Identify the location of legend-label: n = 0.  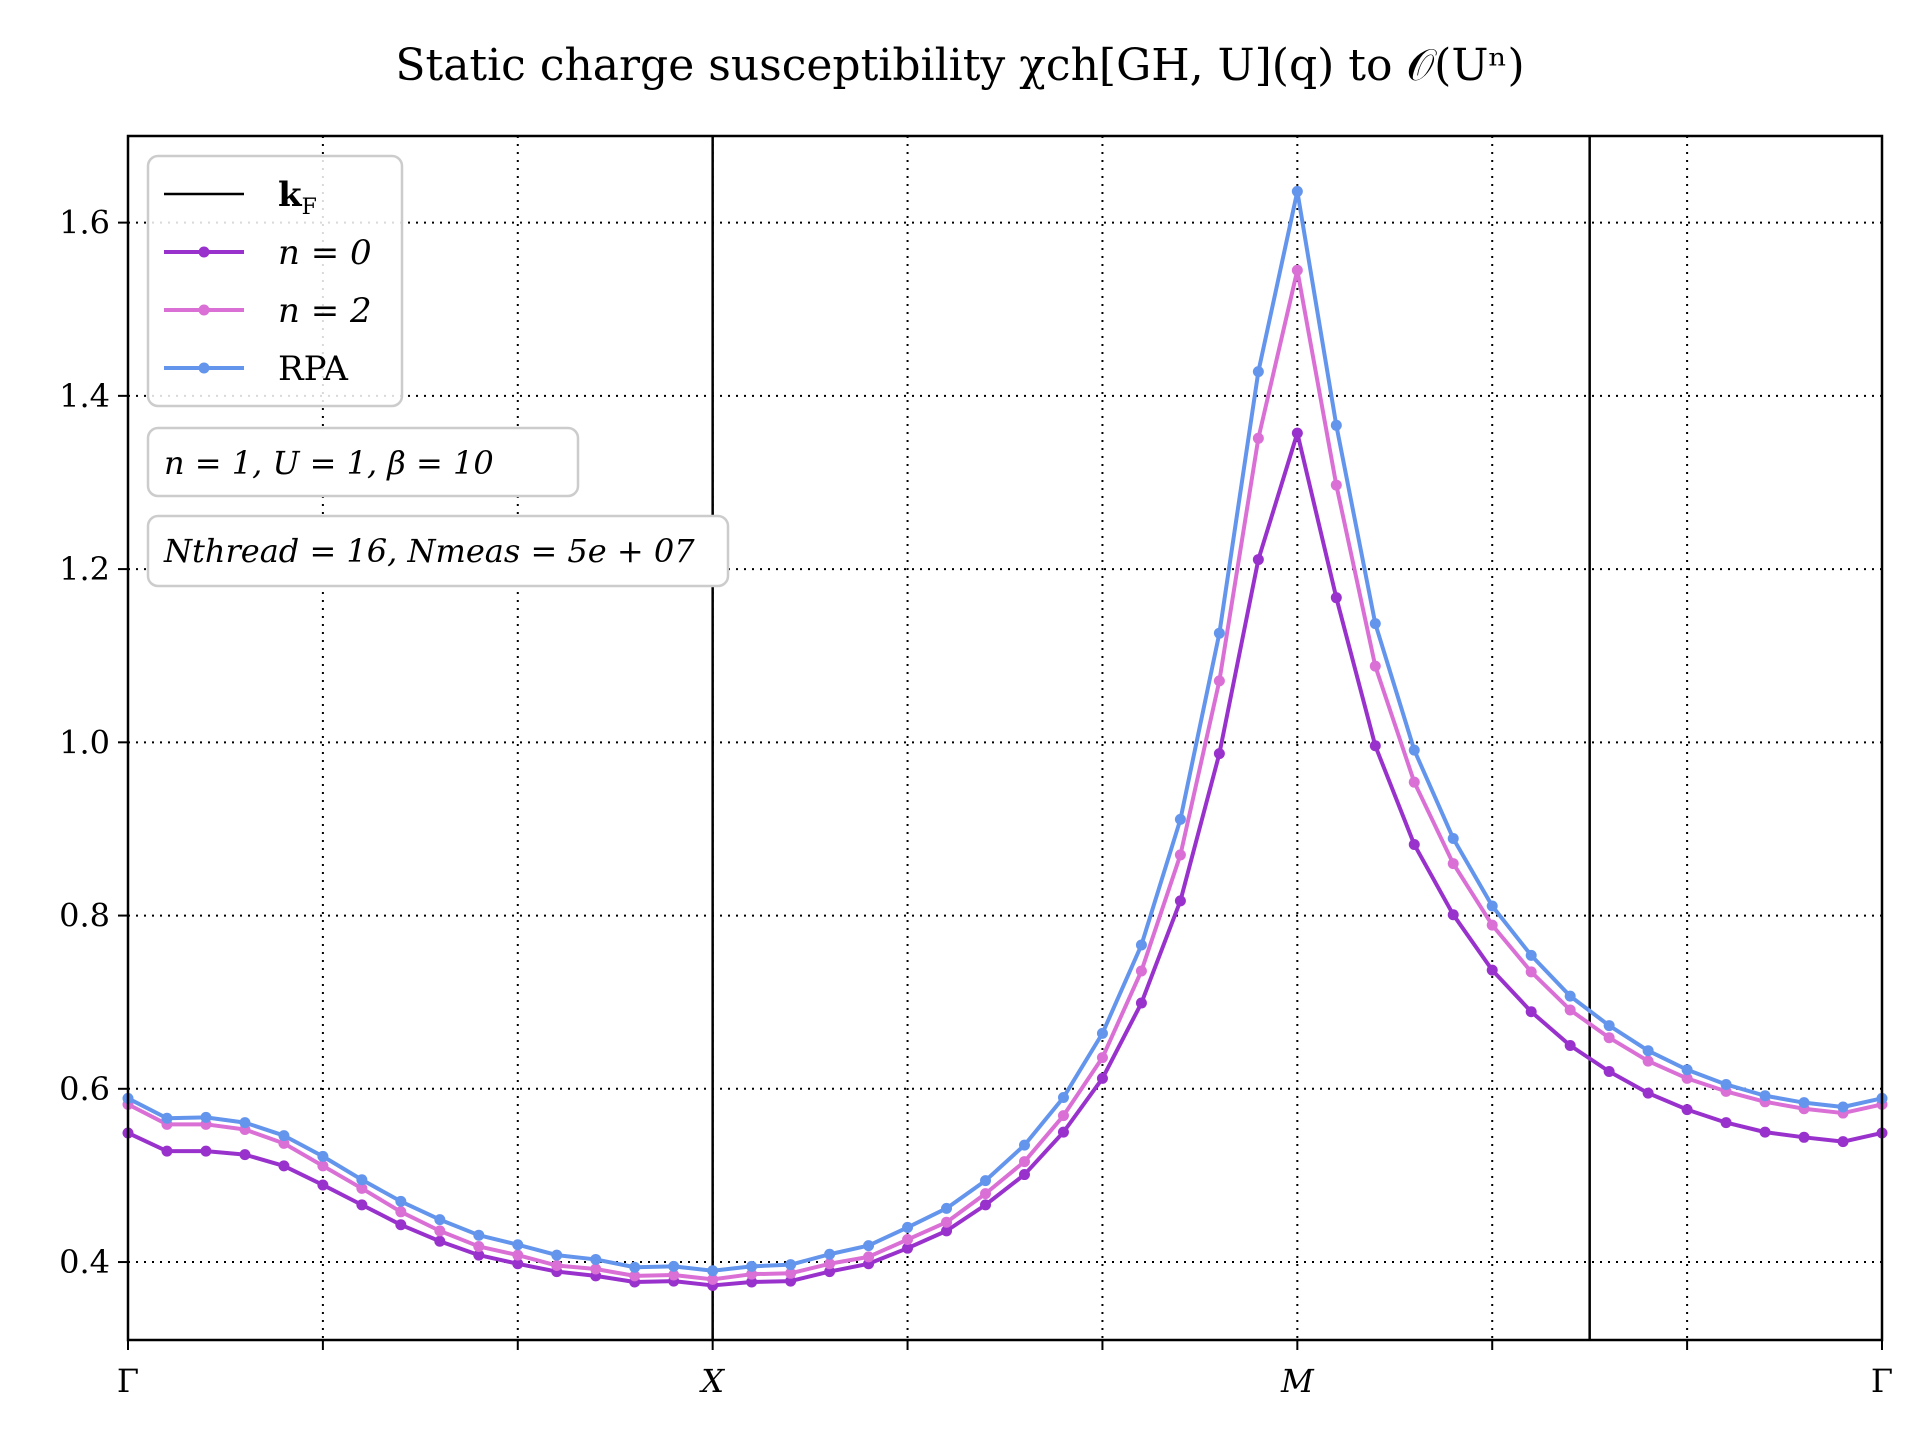
(325, 253).